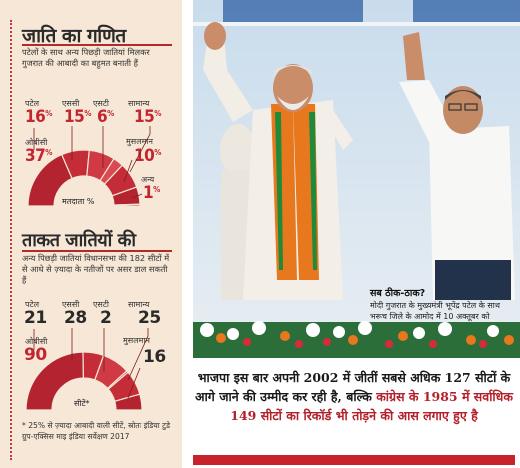  Describe the element at coordinates (39, 117) in the screenshot. I see `value-patel: 16%` at that location.